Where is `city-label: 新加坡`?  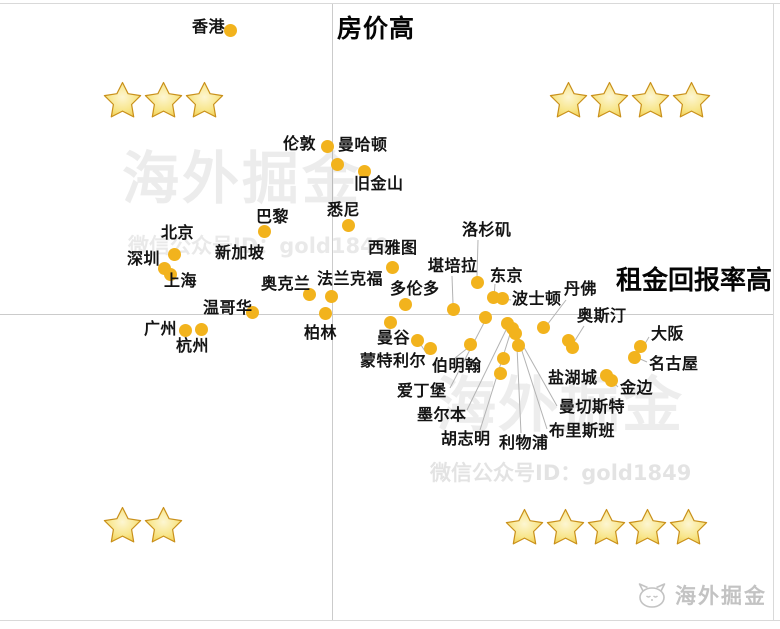
city-label: 新加坡 is located at coordinates (240, 252).